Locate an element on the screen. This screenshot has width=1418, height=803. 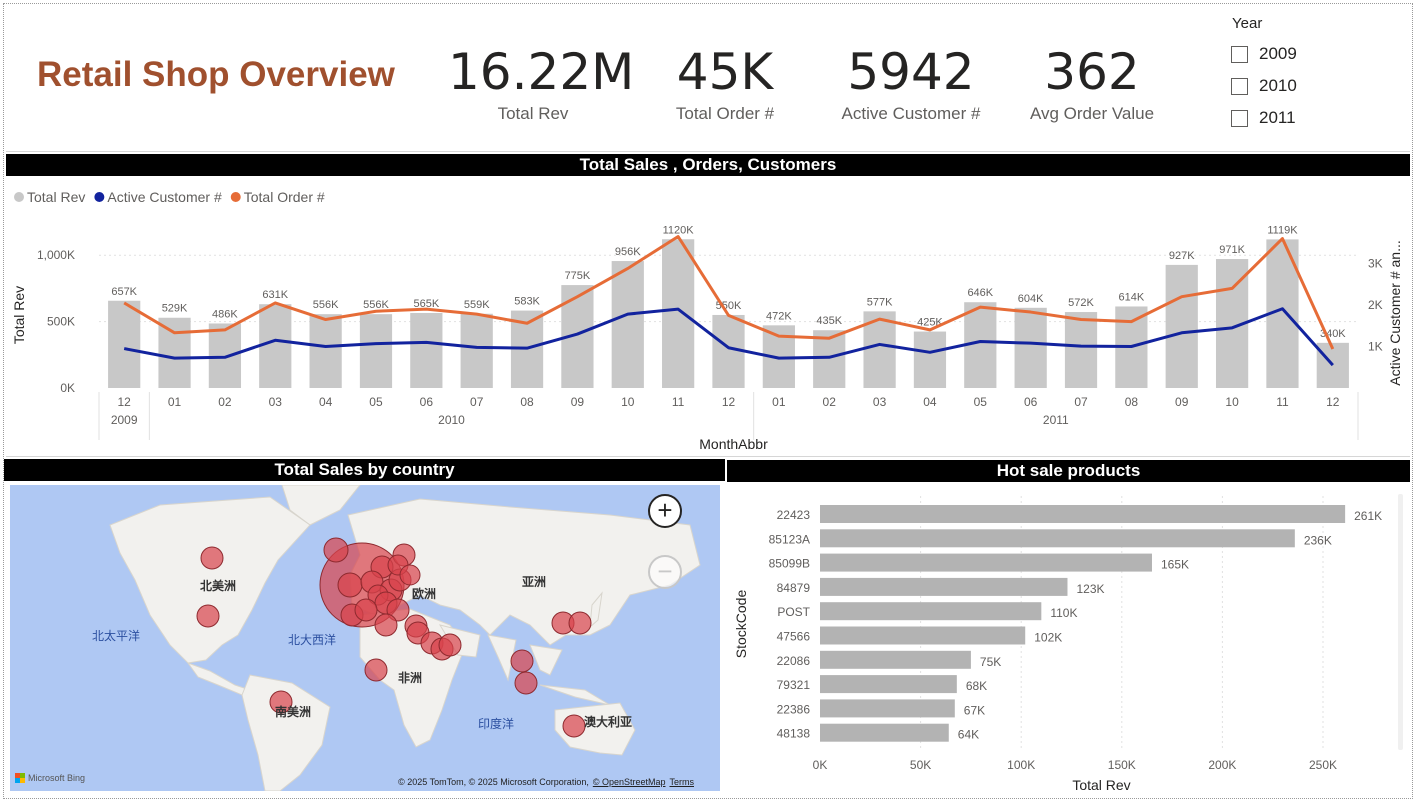
bar-data-label: 261K is located at coordinates (1368, 516).